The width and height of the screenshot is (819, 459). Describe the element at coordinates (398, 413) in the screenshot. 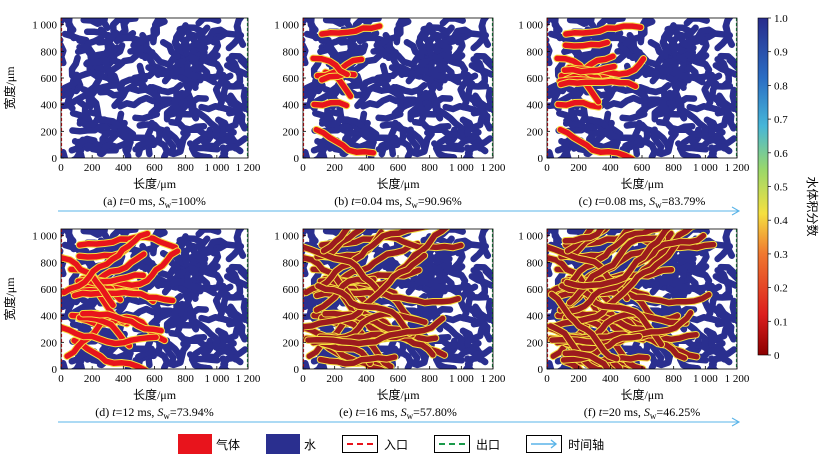

I see `panel-caption: (e) t=16 ms, Sw=57.80%` at that location.